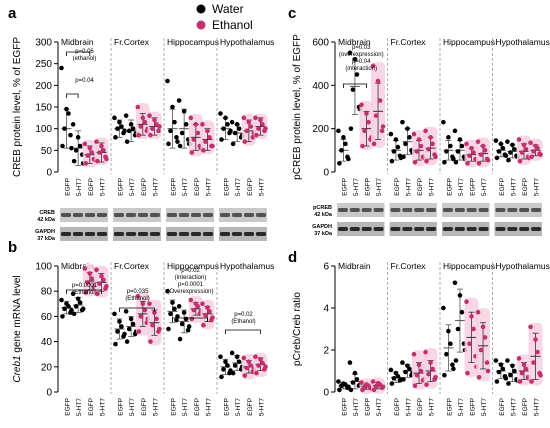 The width and height of the screenshot is (550, 428). What do you see at coordinates (191, 278) in the screenshot?
I see `significance-label: (interaction)` at bounding box center [191, 278].